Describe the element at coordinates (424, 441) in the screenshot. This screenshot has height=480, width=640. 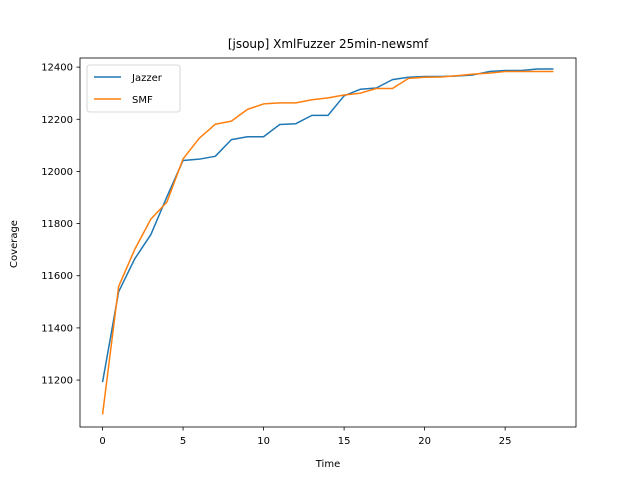
I see `x-tick-label: 20` at that location.